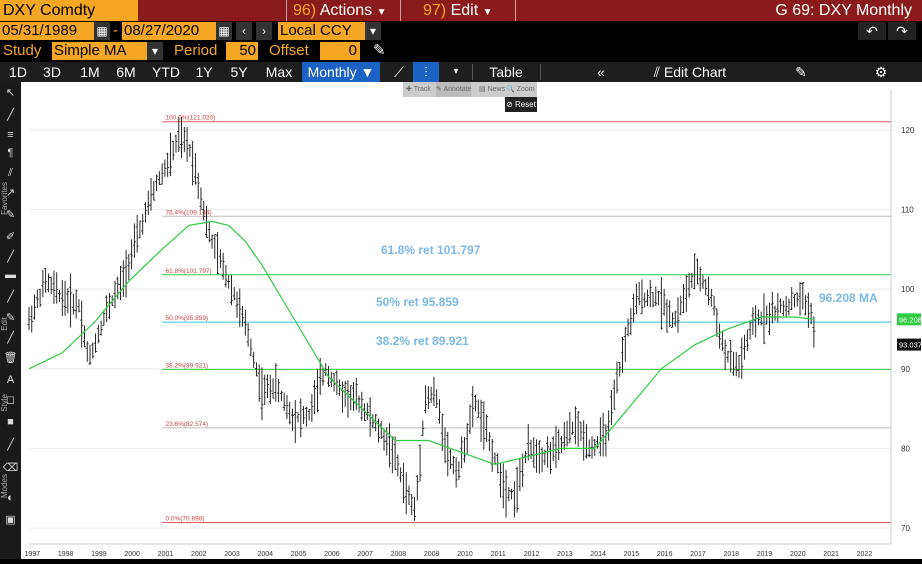 Image resolution: width=922 pixels, height=564 pixels. I want to click on fib-tool-icon: ≡, so click(10, 135).